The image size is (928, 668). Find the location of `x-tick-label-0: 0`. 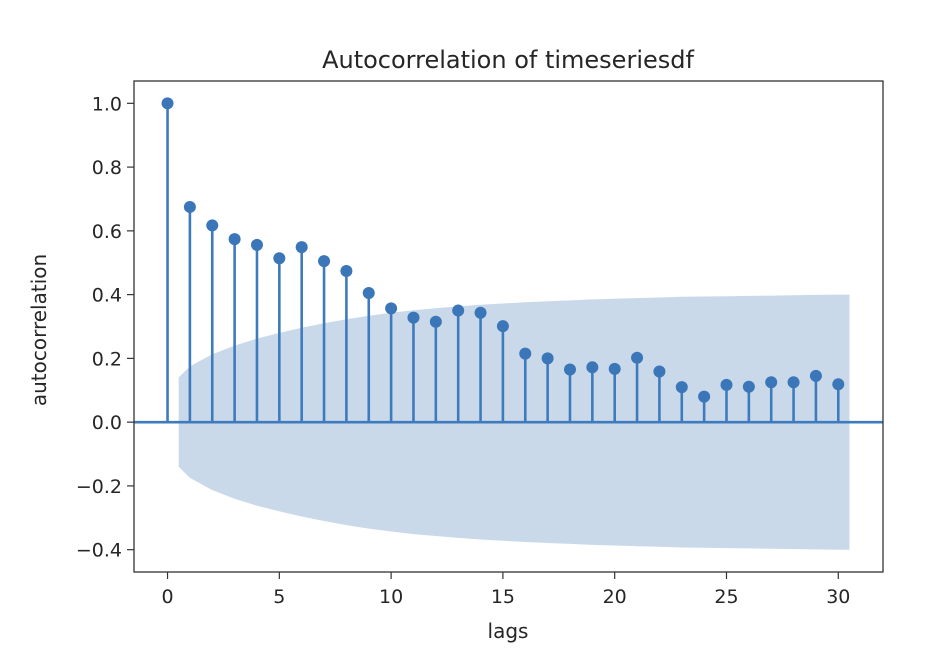

x-tick-label-0: 0 is located at coordinates (167, 597).